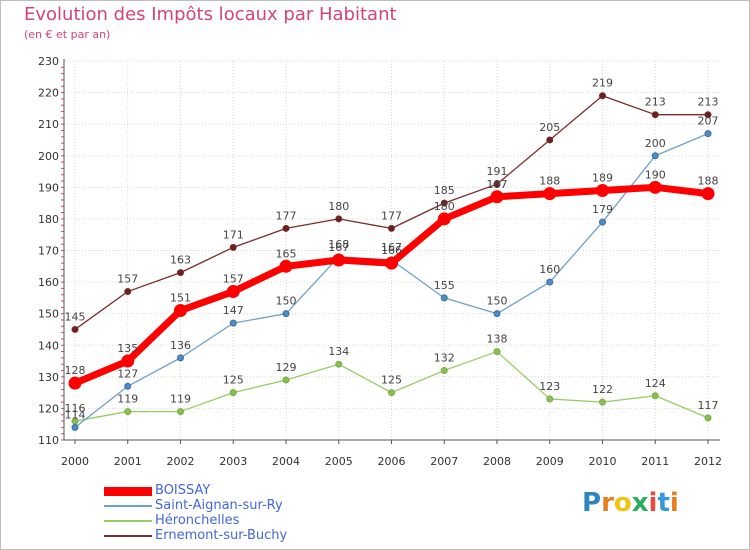 This screenshot has width=750, height=550. What do you see at coordinates (640, 503) in the screenshot?
I see `logo-letter: x` at bounding box center [640, 503].